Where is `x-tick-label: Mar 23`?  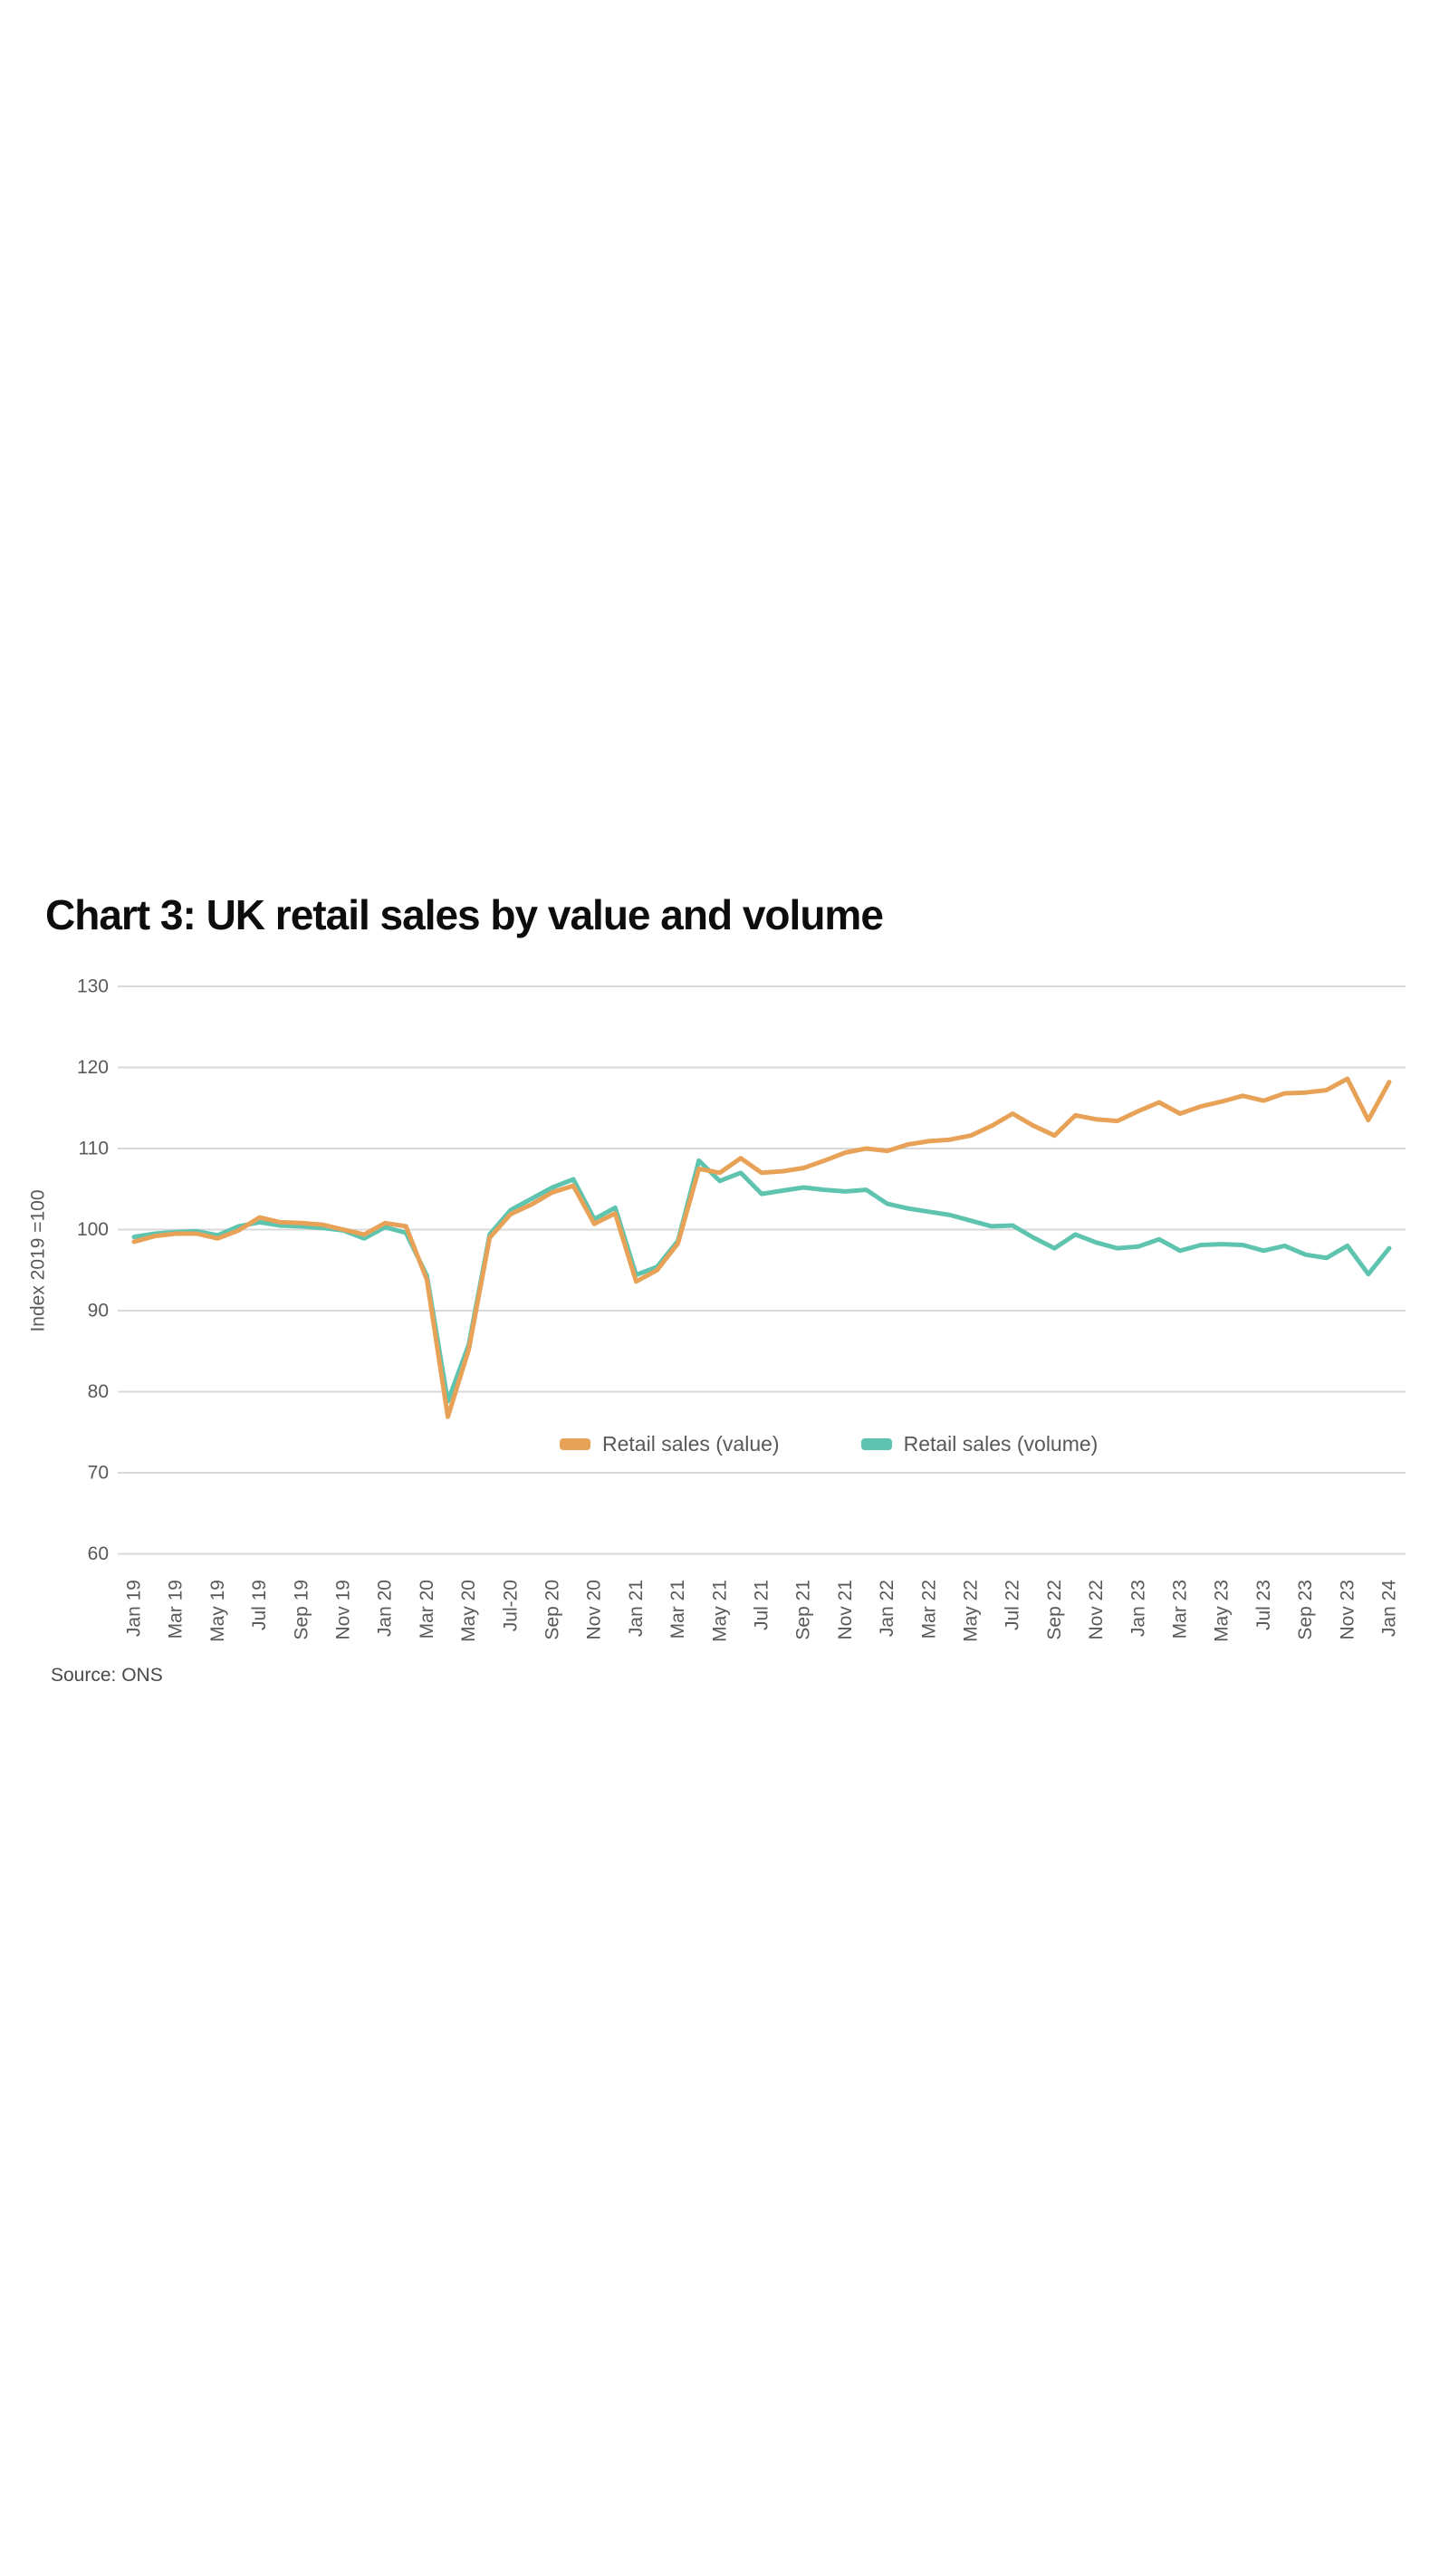 x-tick-label: Mar 23 is located at coordinates (1180, 1609).